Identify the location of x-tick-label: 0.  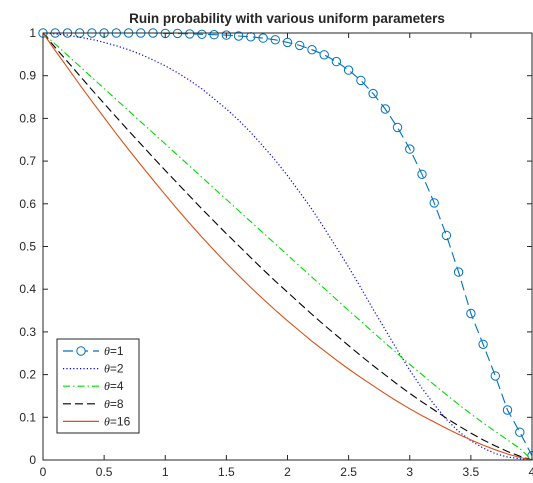
(43, 472).